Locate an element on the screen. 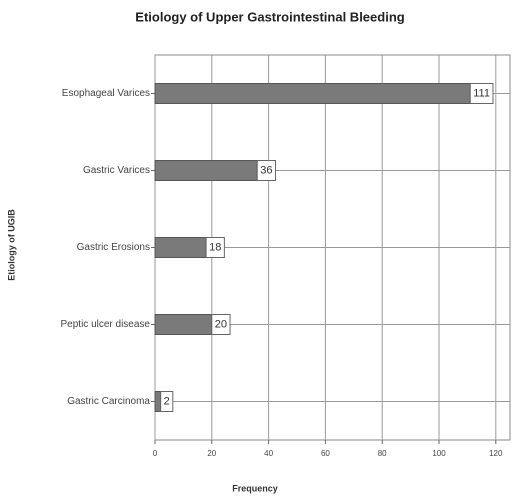 This screenshot has height=496, width=515. y-tick-label: Gastric Erosions is located at coordinates (113, 247).